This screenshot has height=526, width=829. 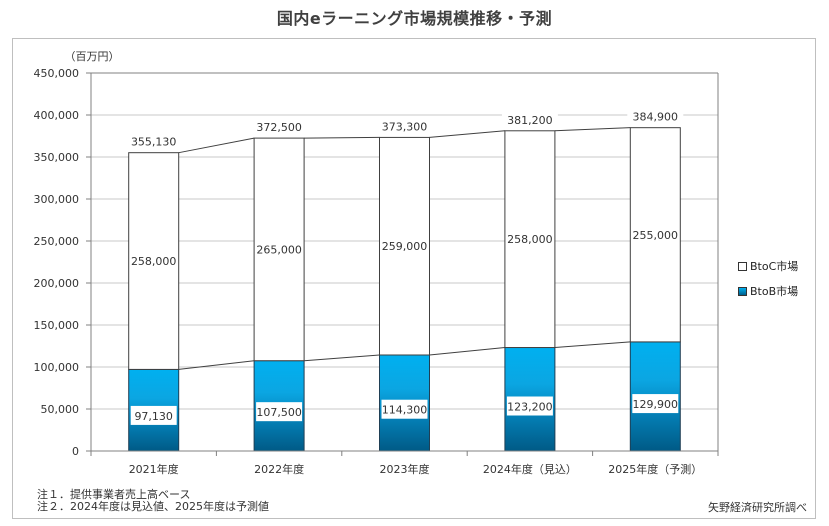 I want to click on source-credit: 矢野経済研究所調べ, so click(x=757, y=507).